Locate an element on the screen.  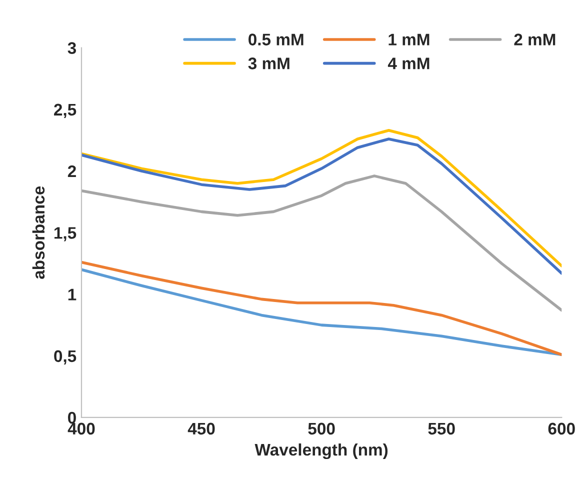
legend-label: 2 mM is located at coordinates (535, 40).